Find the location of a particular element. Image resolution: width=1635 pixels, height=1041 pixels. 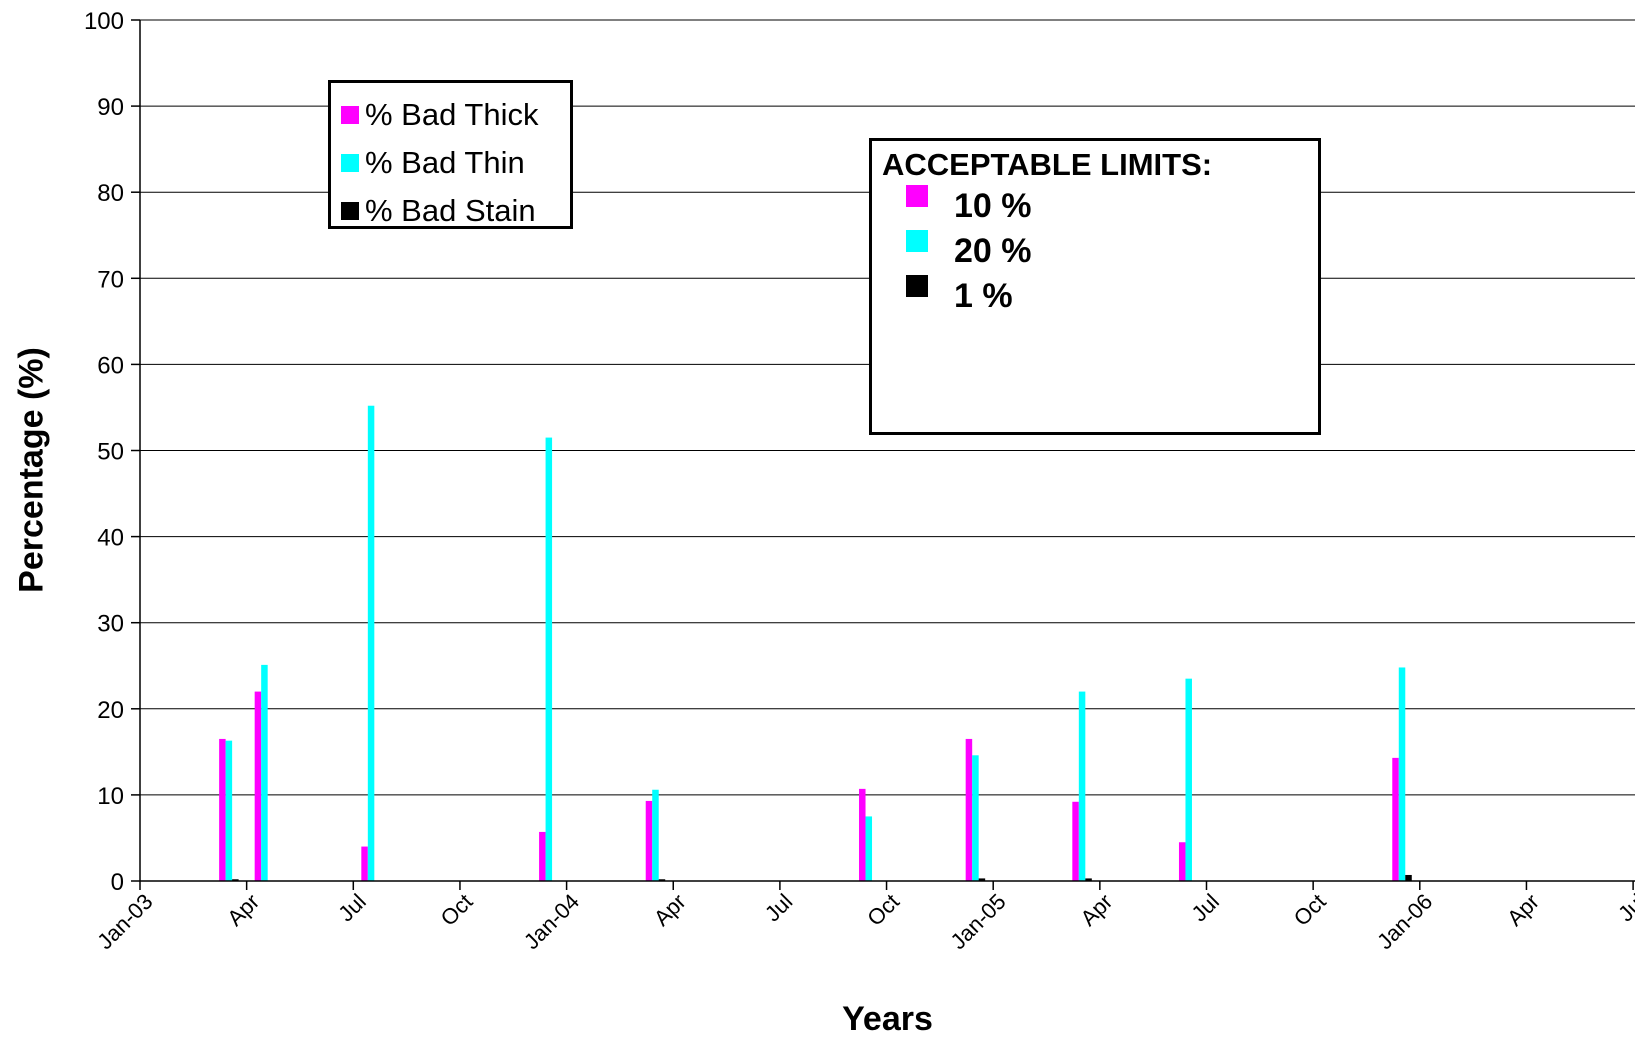

y-tick-label-90: 90 is located at coordinates (110, 107).